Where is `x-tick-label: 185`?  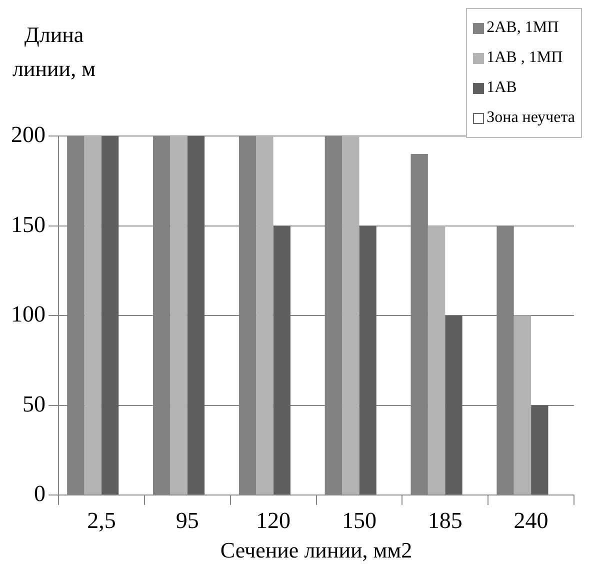
x-tick-label: 185 is located at coordinates (445, 520).